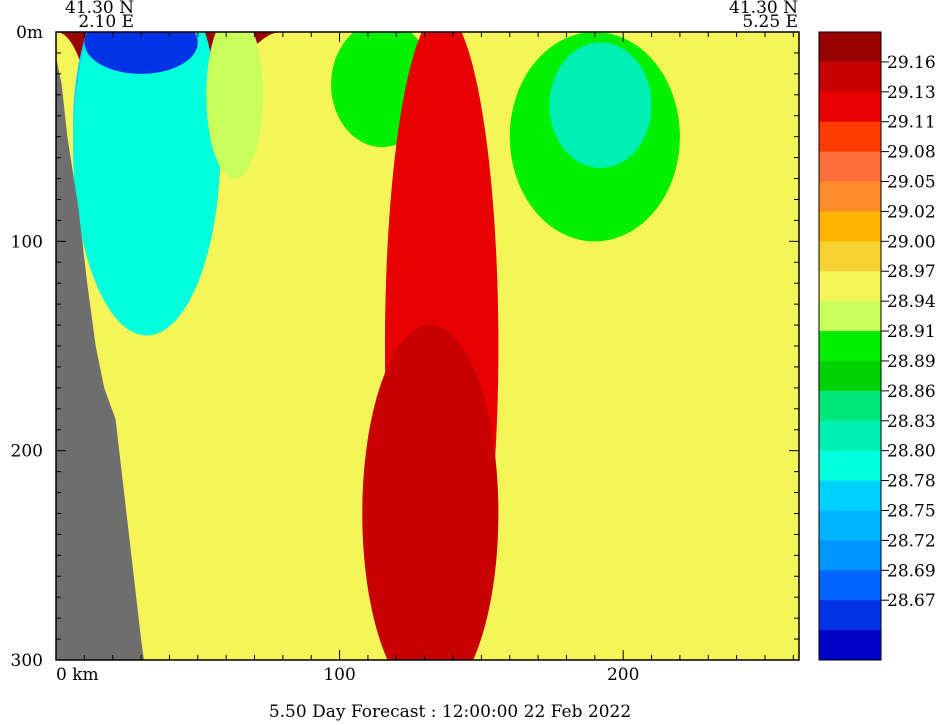 This screenshot has width=946, height=725. What do you see at coordinates (911, 571) in the screenshot?
I see `colorbar-label: 28.69` at bounding box center [911, 571].